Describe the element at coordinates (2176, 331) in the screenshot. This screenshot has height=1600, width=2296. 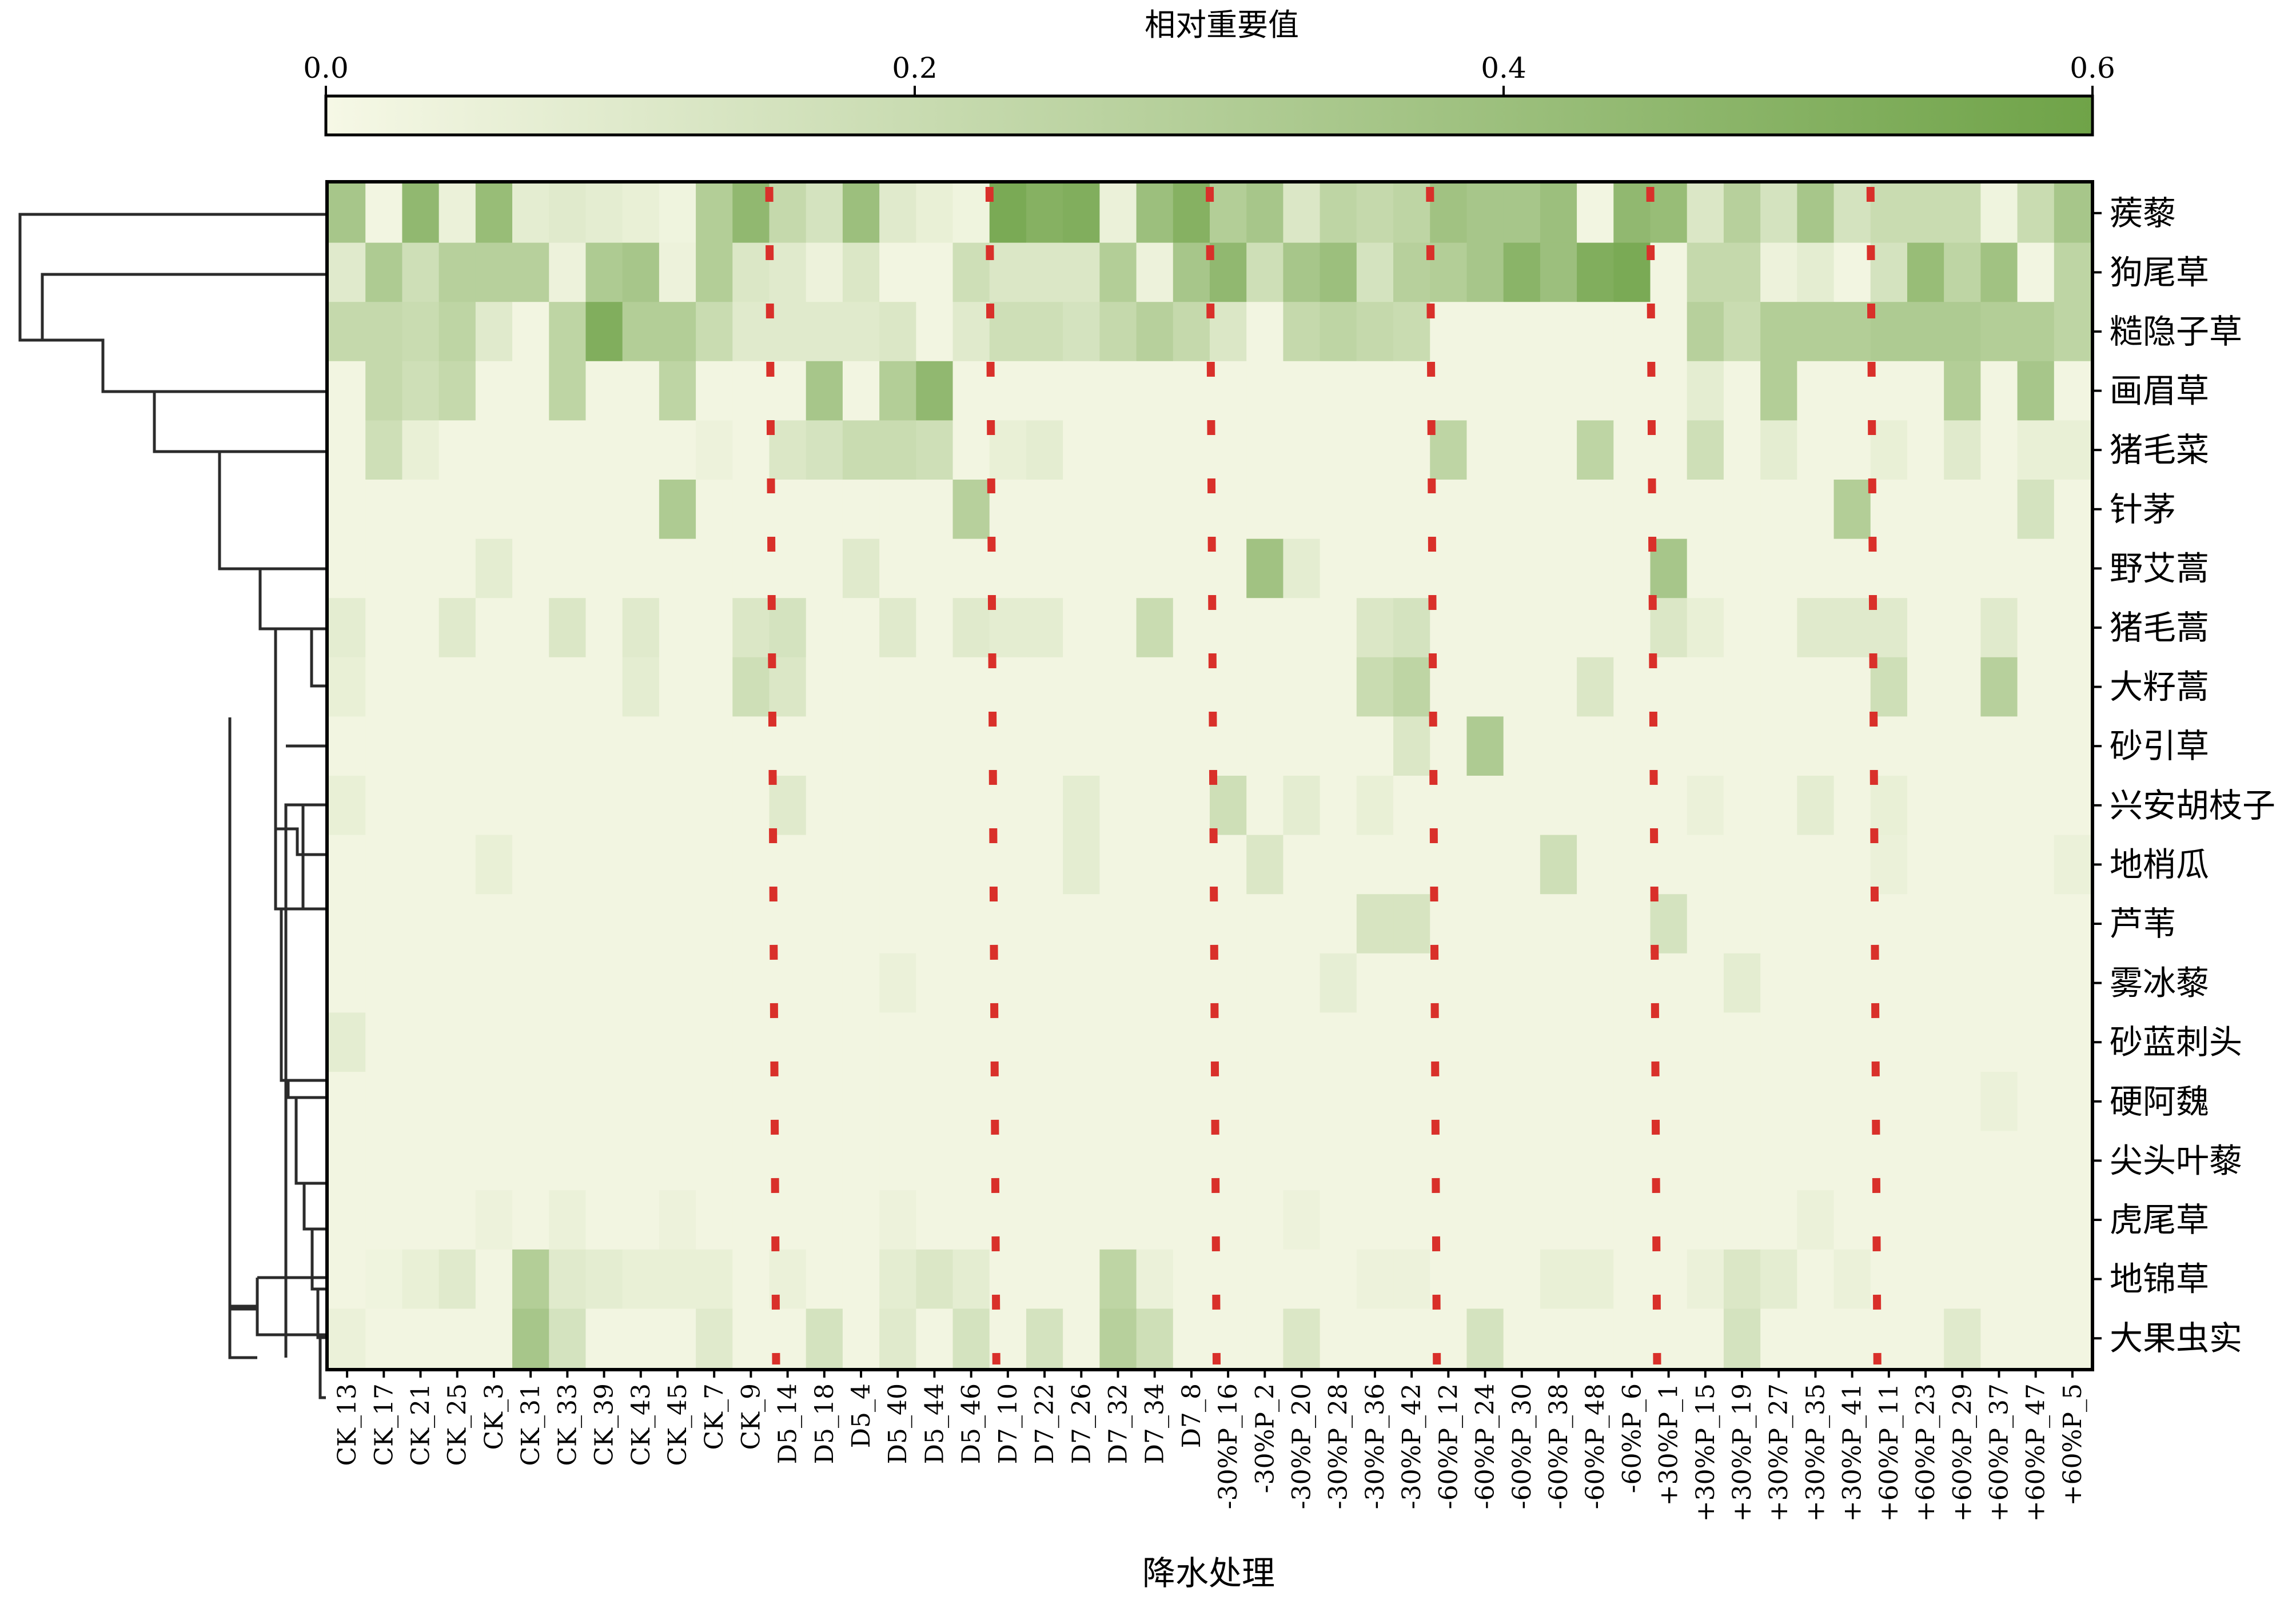
I see `row-label: 糙隐子草` at that location.